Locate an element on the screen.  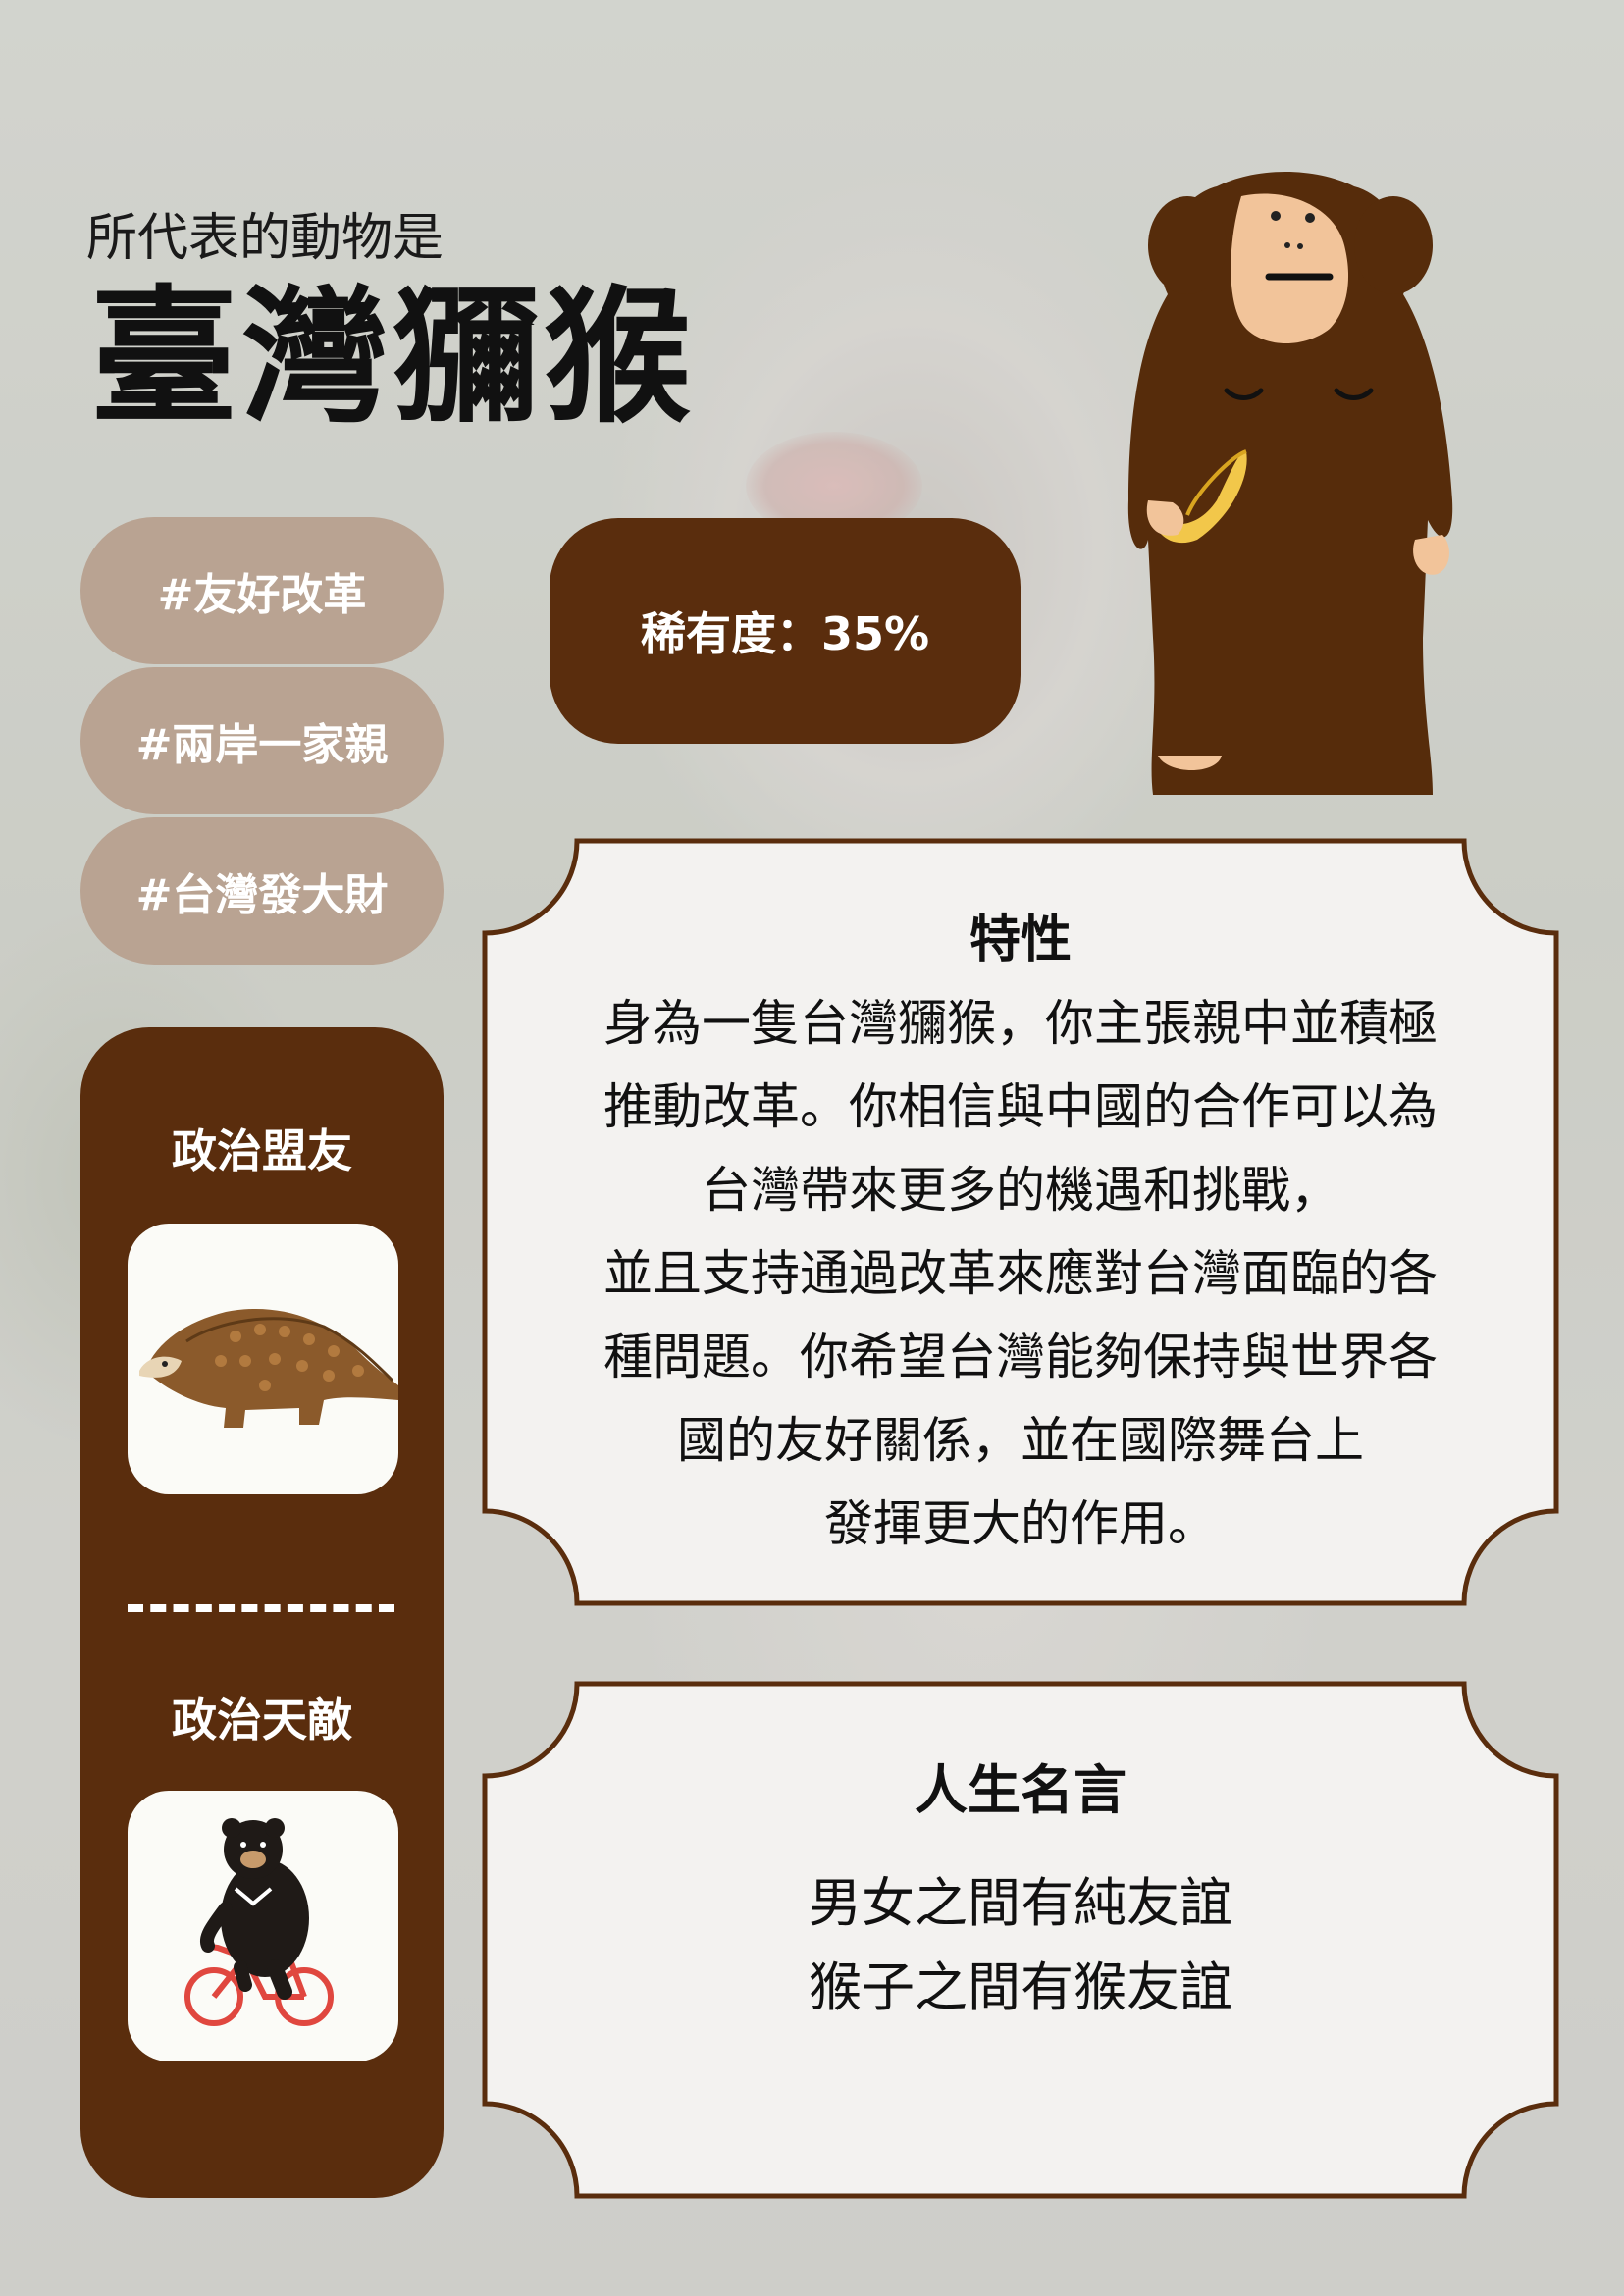
traits-line: 推動改革。你相信與中國的合作可以為 is located at coordinates (1020, 1106).